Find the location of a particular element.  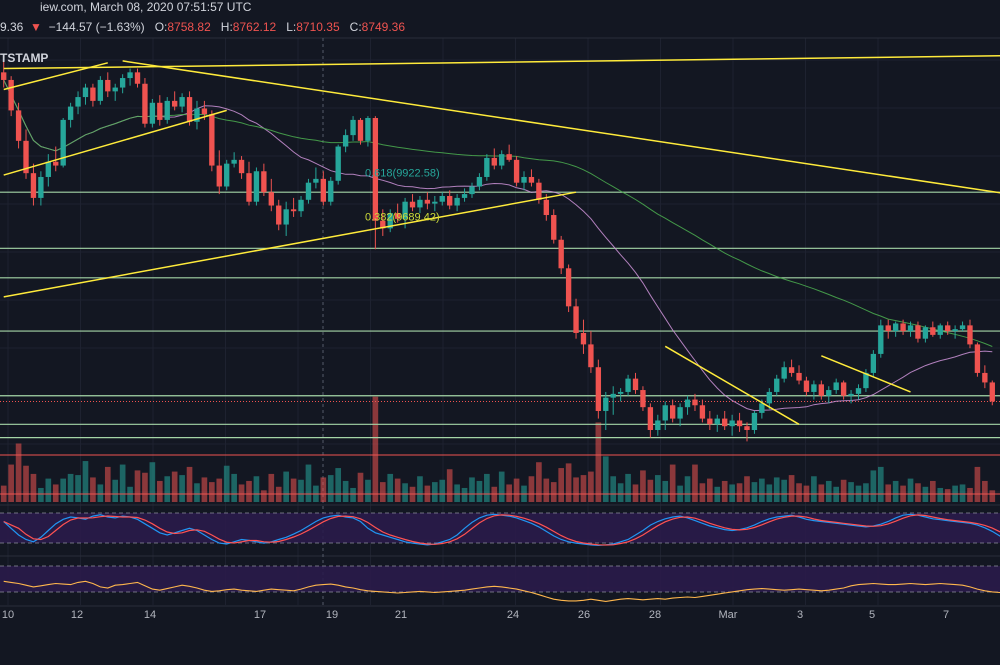

x-tick-label: 3 is located at coordinates (800, 615).